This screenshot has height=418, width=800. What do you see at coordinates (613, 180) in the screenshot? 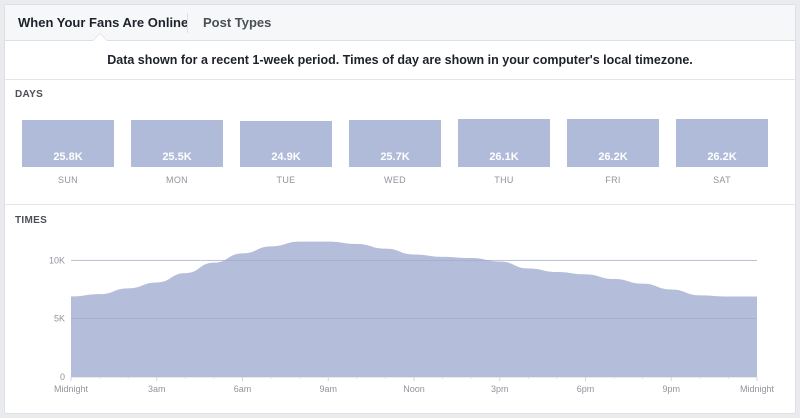
I see `day-label: FRI` at bounding box center [613, 180].